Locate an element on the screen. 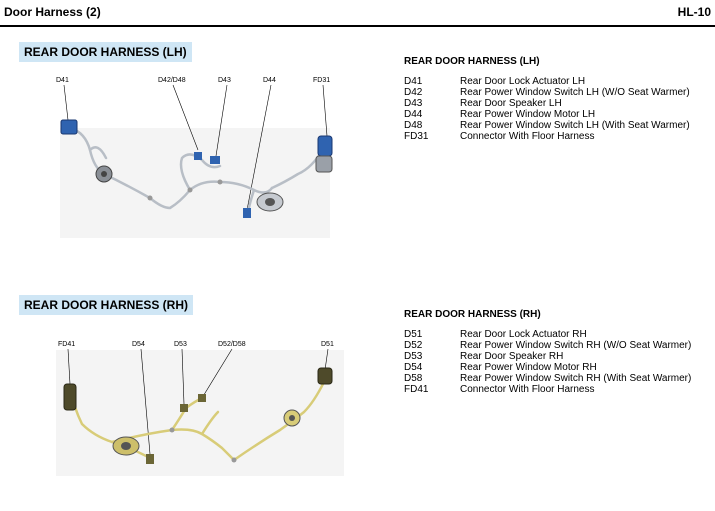 Image resolution: width=715 pixels, height=511 pixels. lh-connector-d43 is located at coordinates (215, 160).